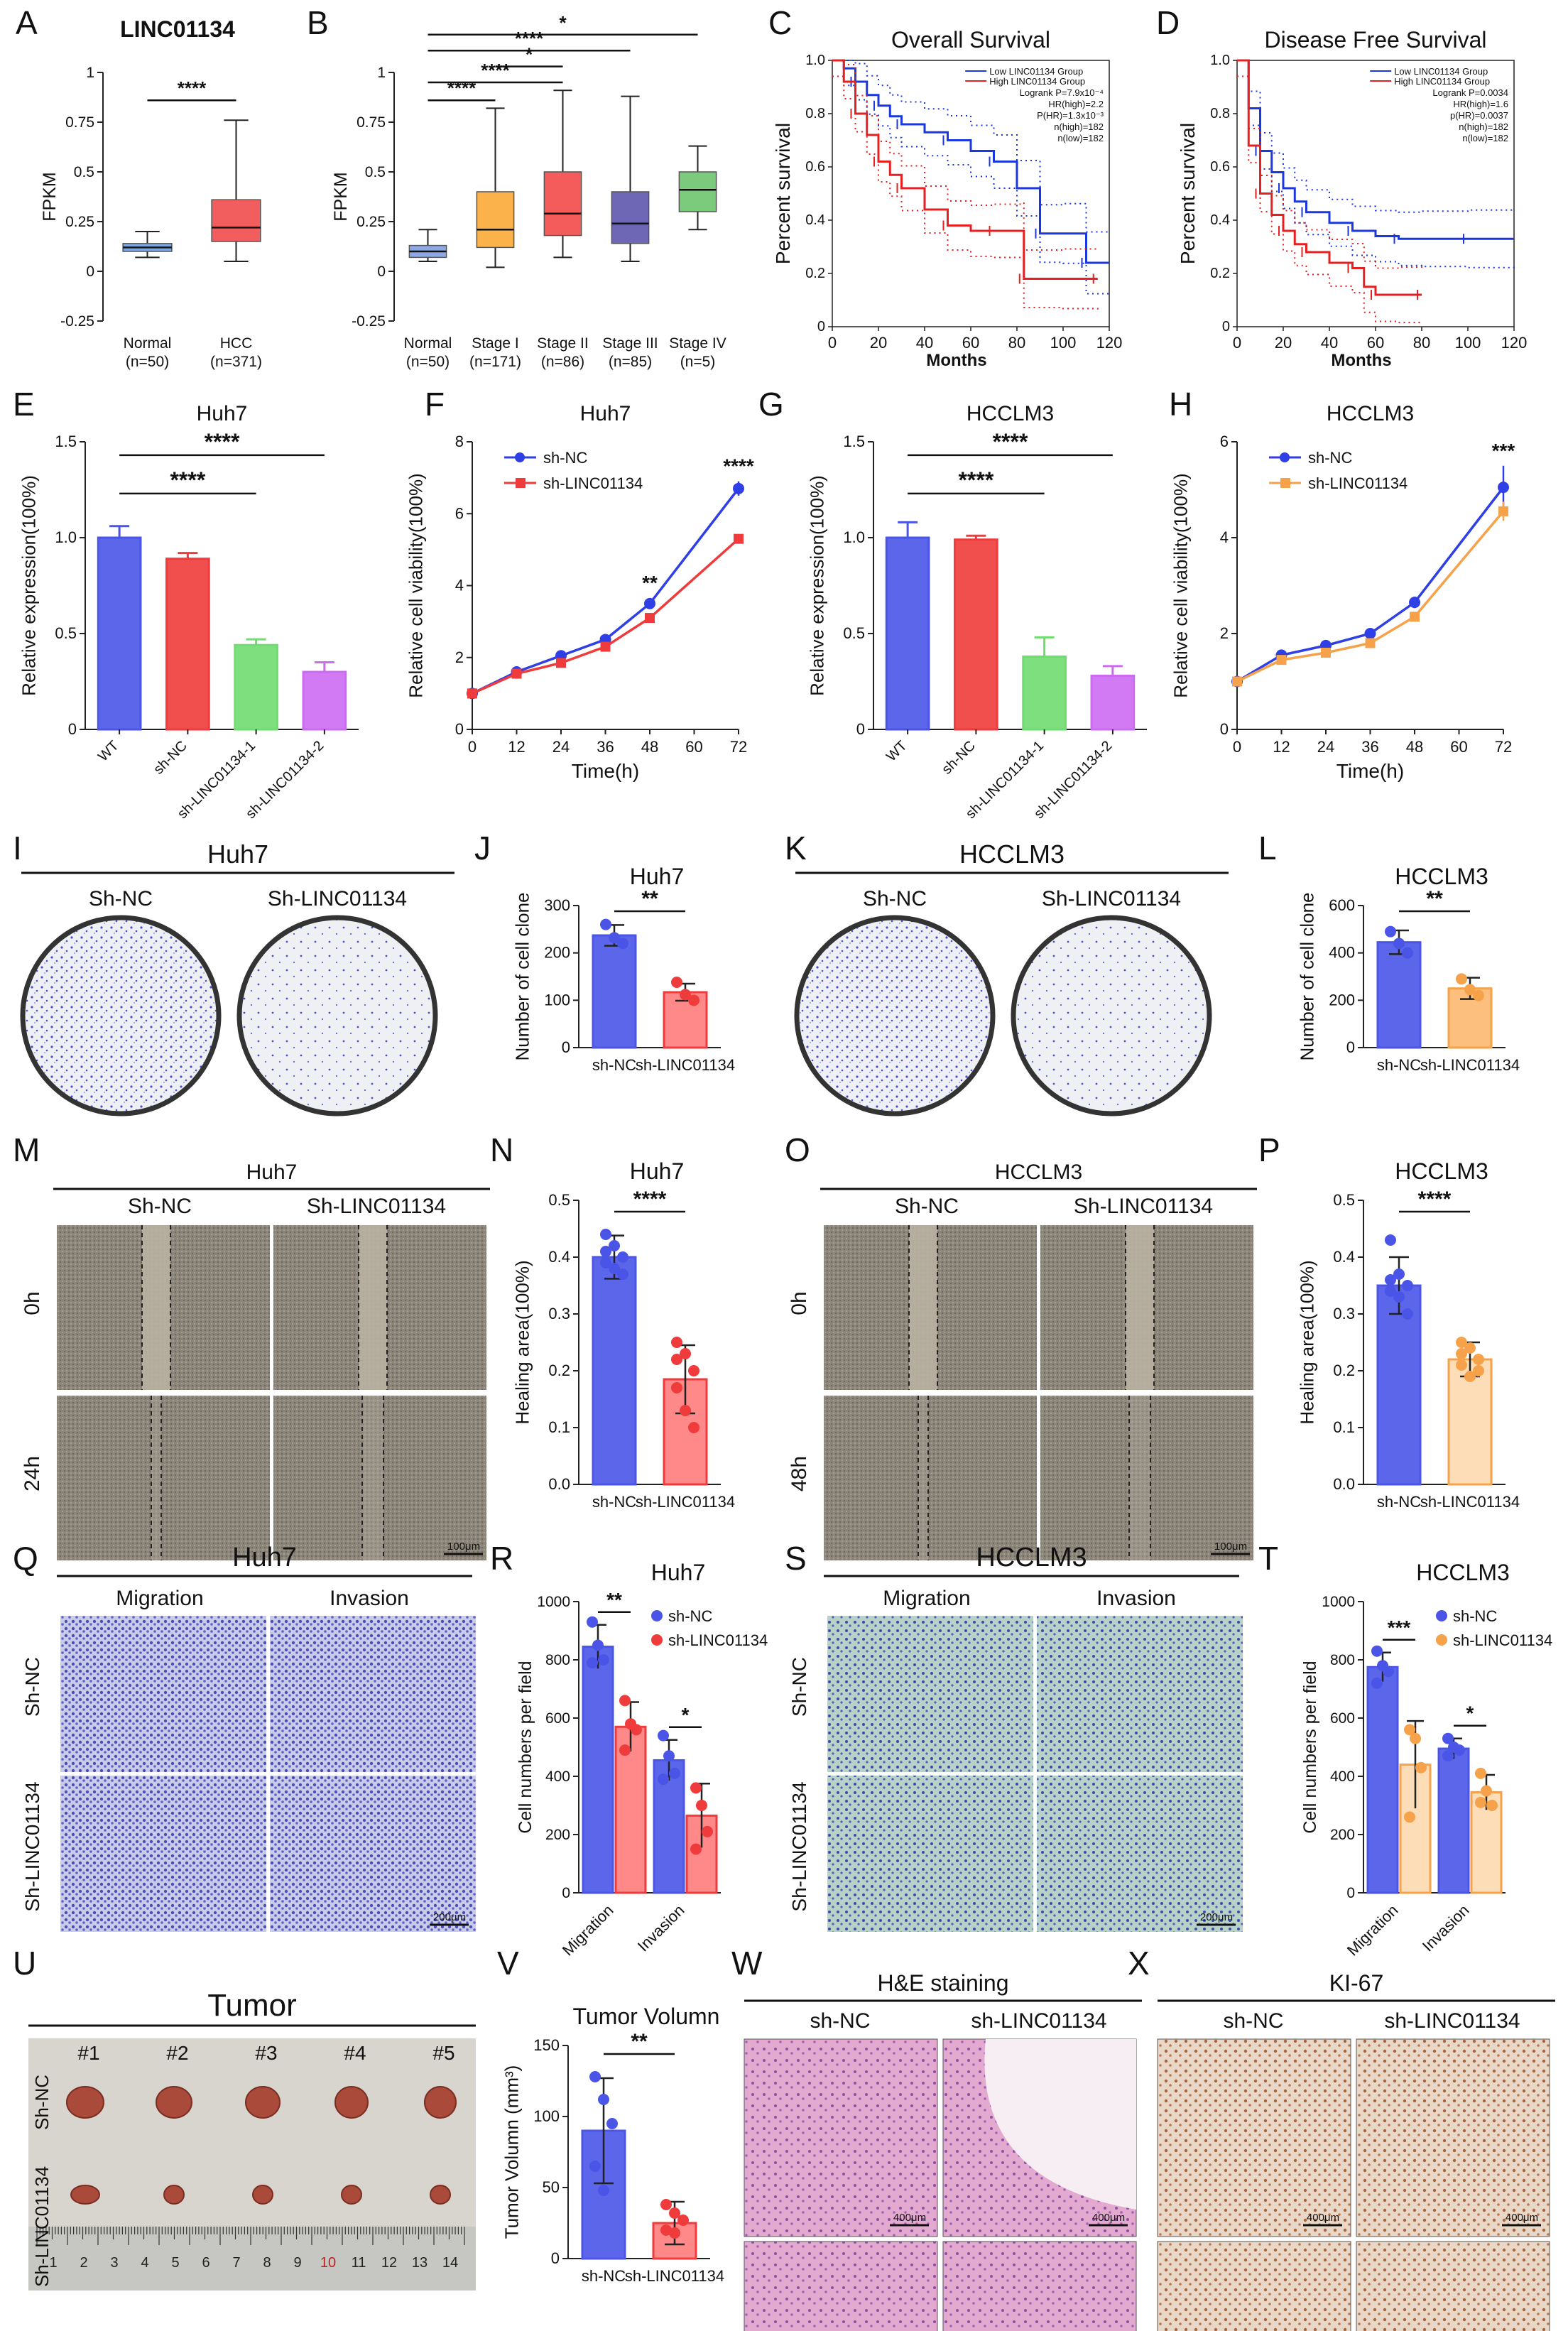 Image resolution: width=1568 pixels, height=2331 pixels. I want to click on y-tick-label: 4, so click(459, 585).